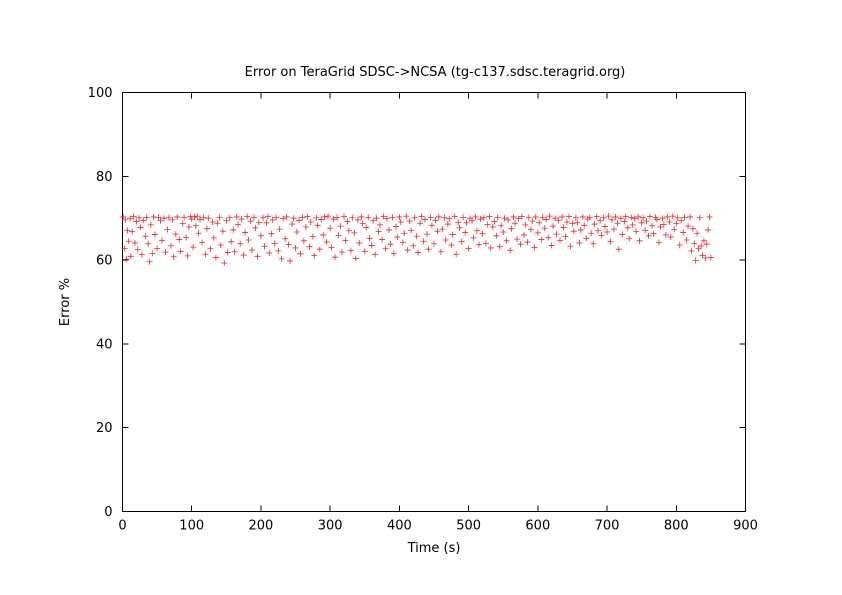  Describe the element at coordinates (191, 526) in the screenshot. I see `x-tick-label: 100` at that location.